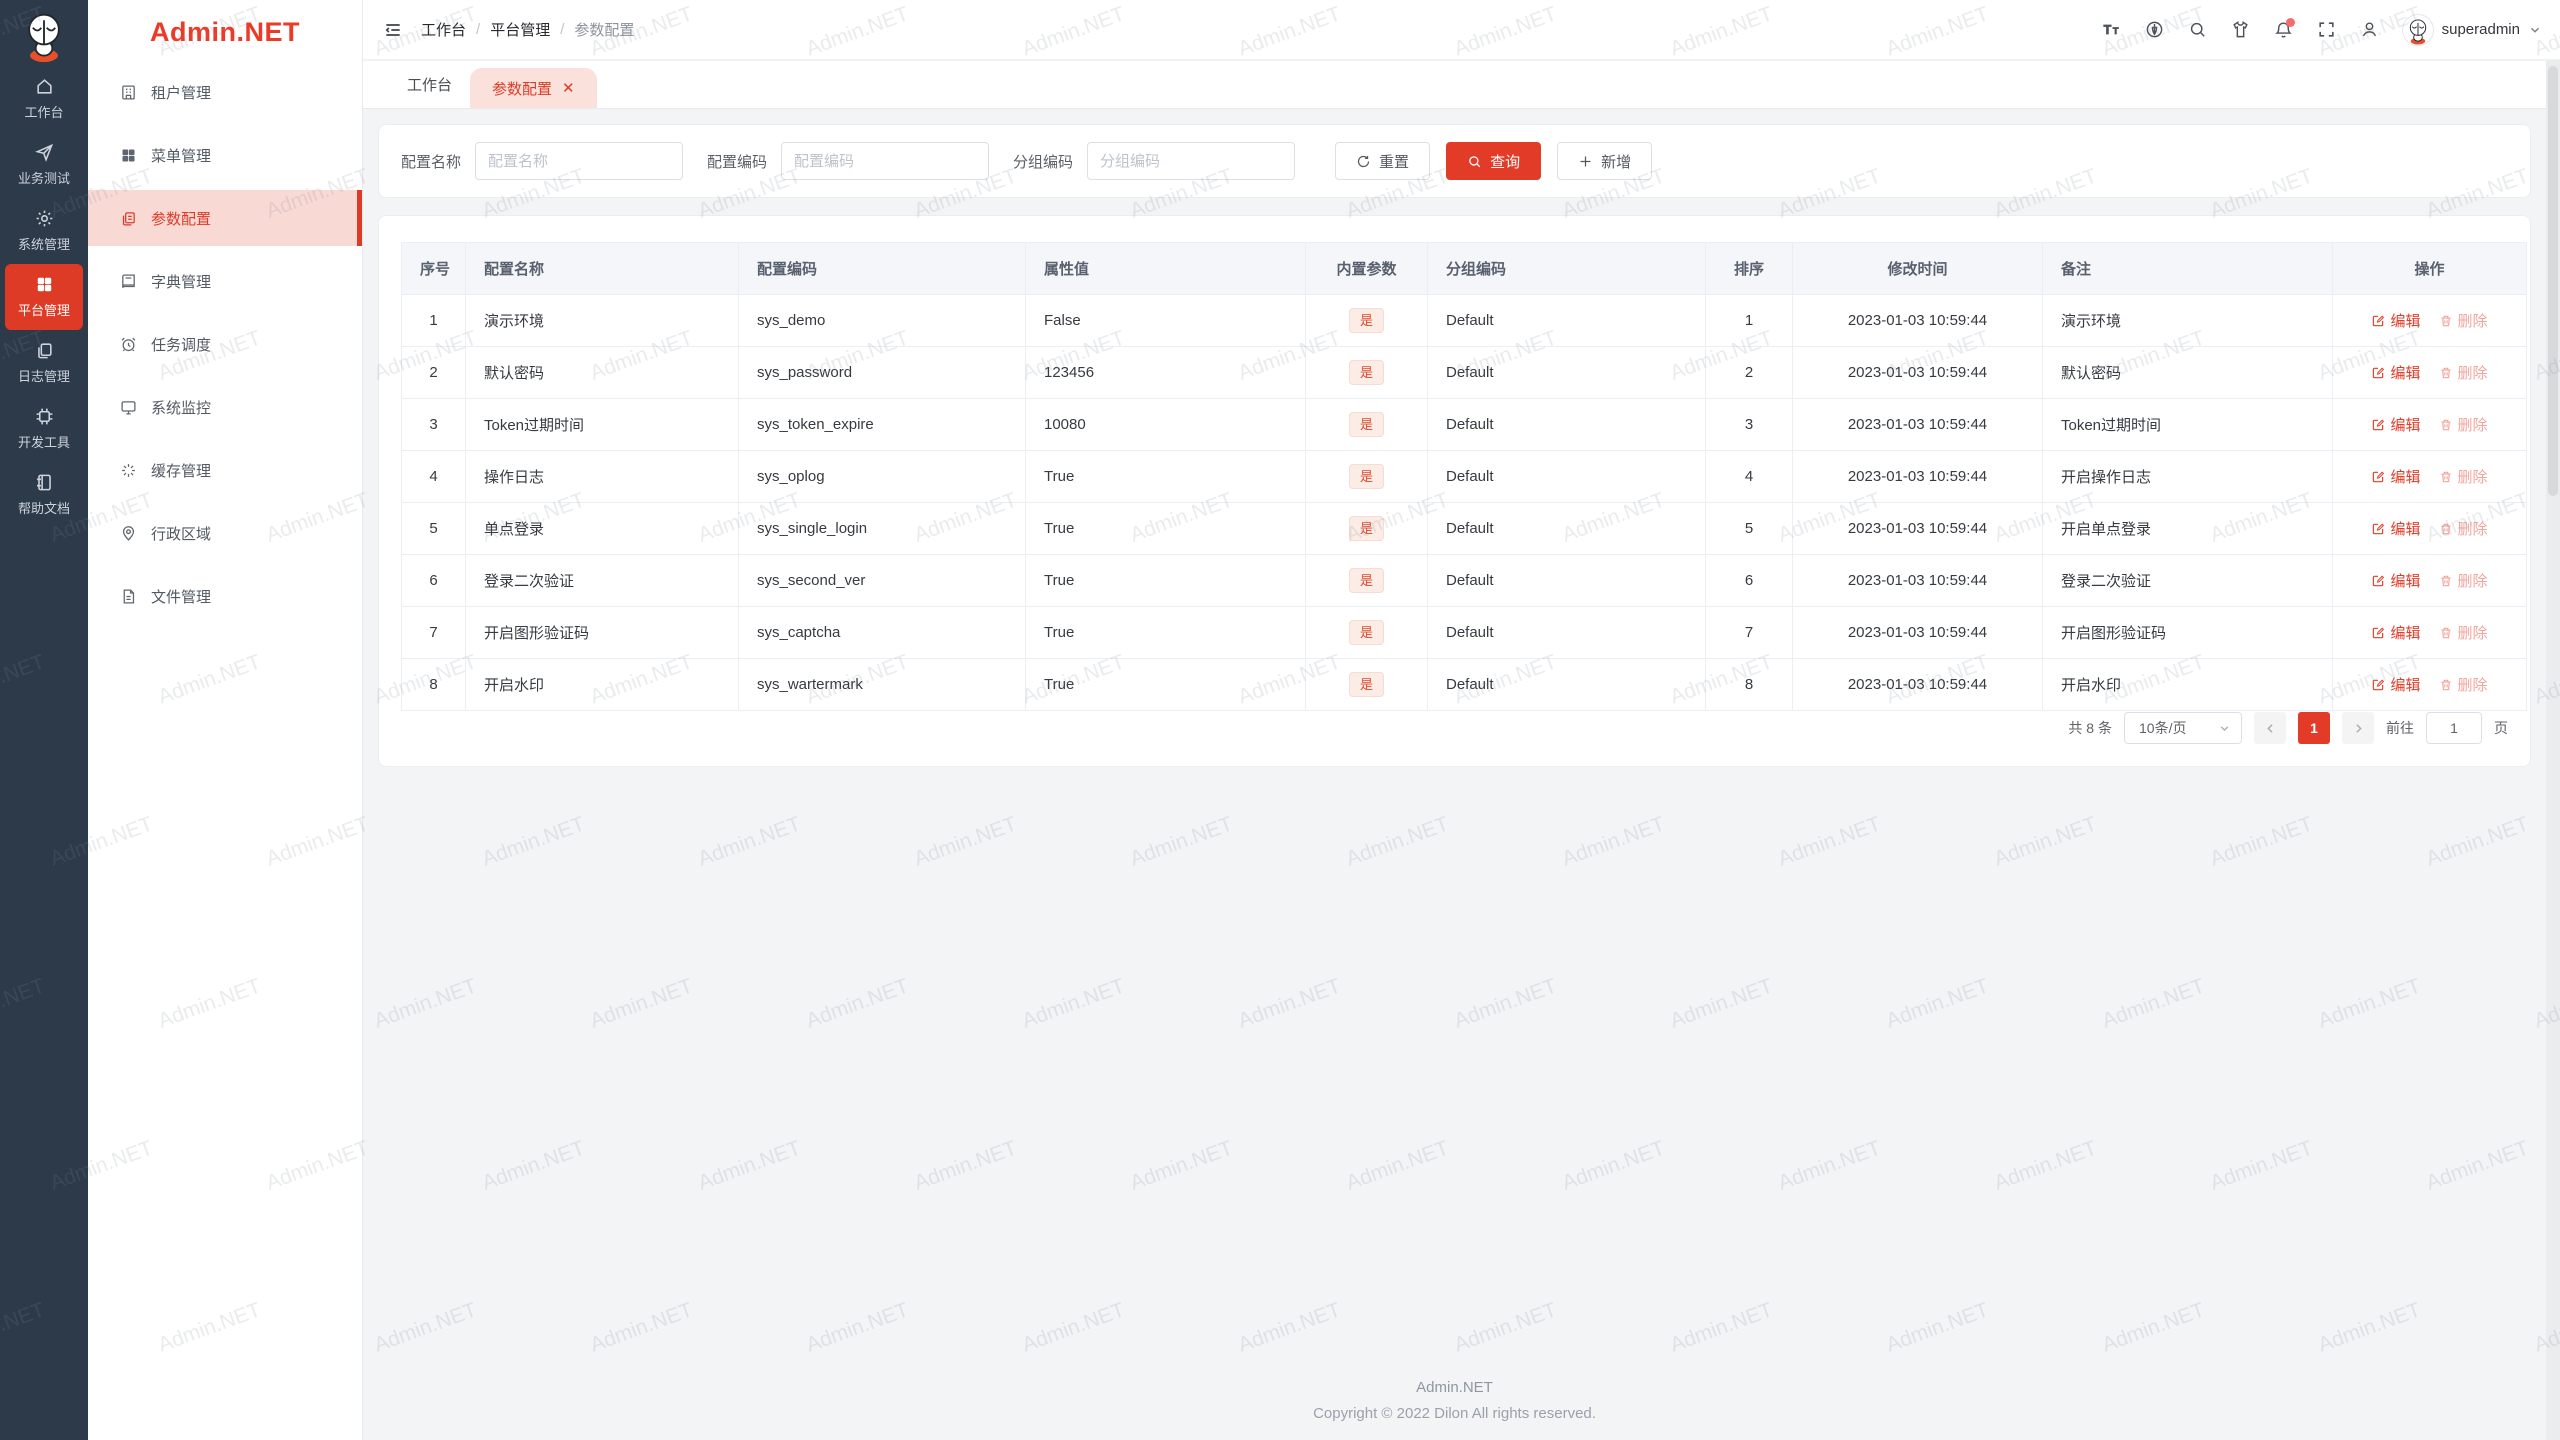  Describe the element at coordinates (225, 407) in the screenshot. I see `sidebar-item-sys-monitor: 系统监控` at that location.